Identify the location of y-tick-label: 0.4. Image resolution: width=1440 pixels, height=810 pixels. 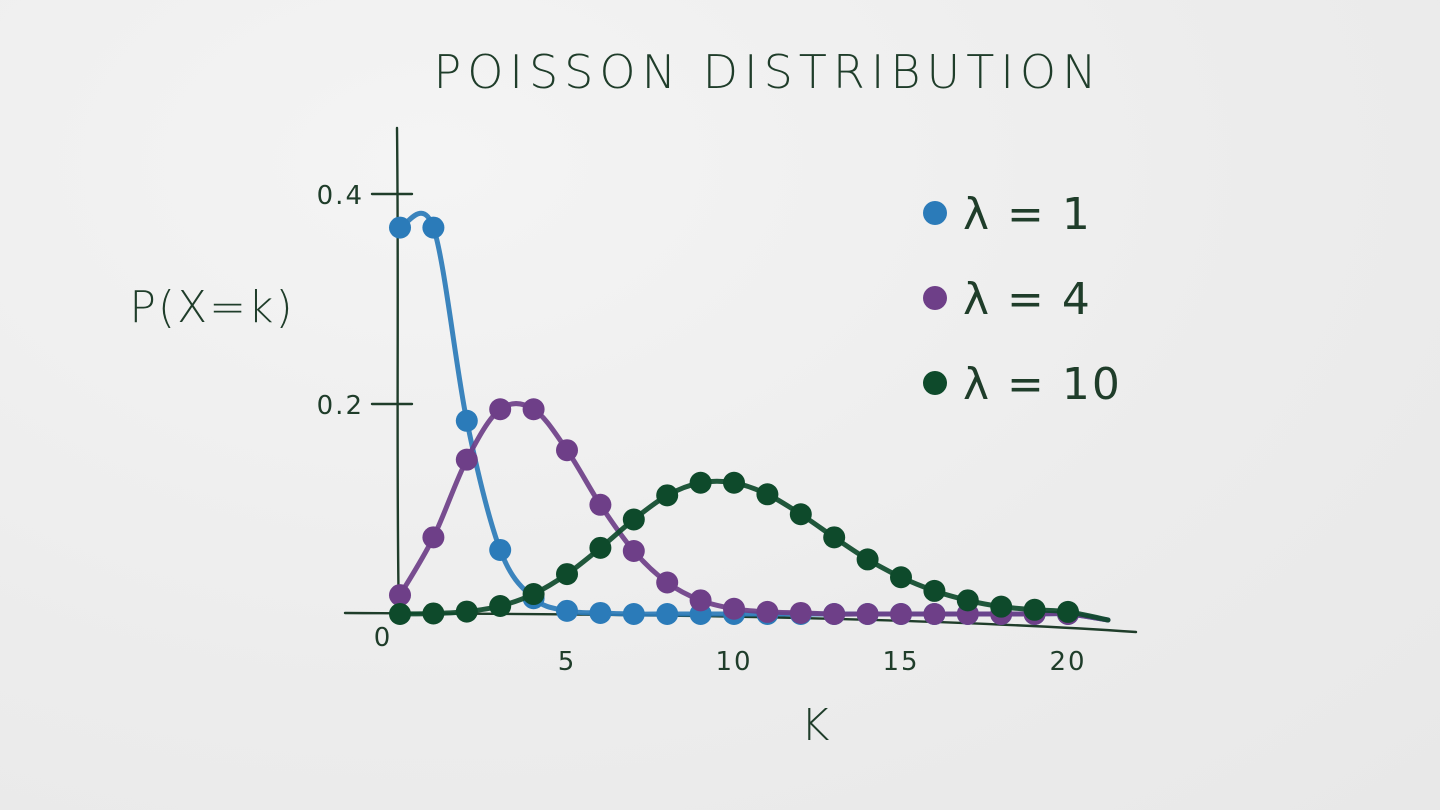
(340, 196).